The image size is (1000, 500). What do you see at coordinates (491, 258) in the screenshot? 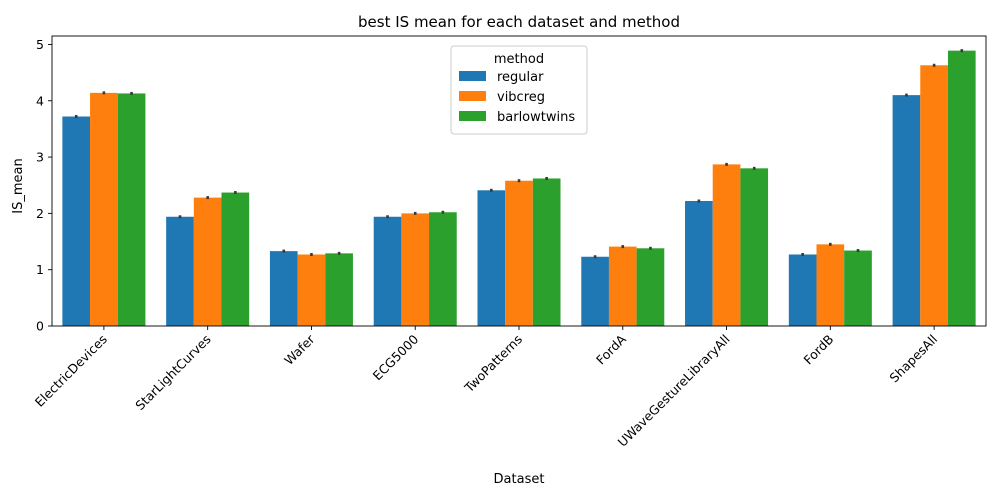
I see `bar-regular-TwoPatterns` at bounding box center [491, 258].